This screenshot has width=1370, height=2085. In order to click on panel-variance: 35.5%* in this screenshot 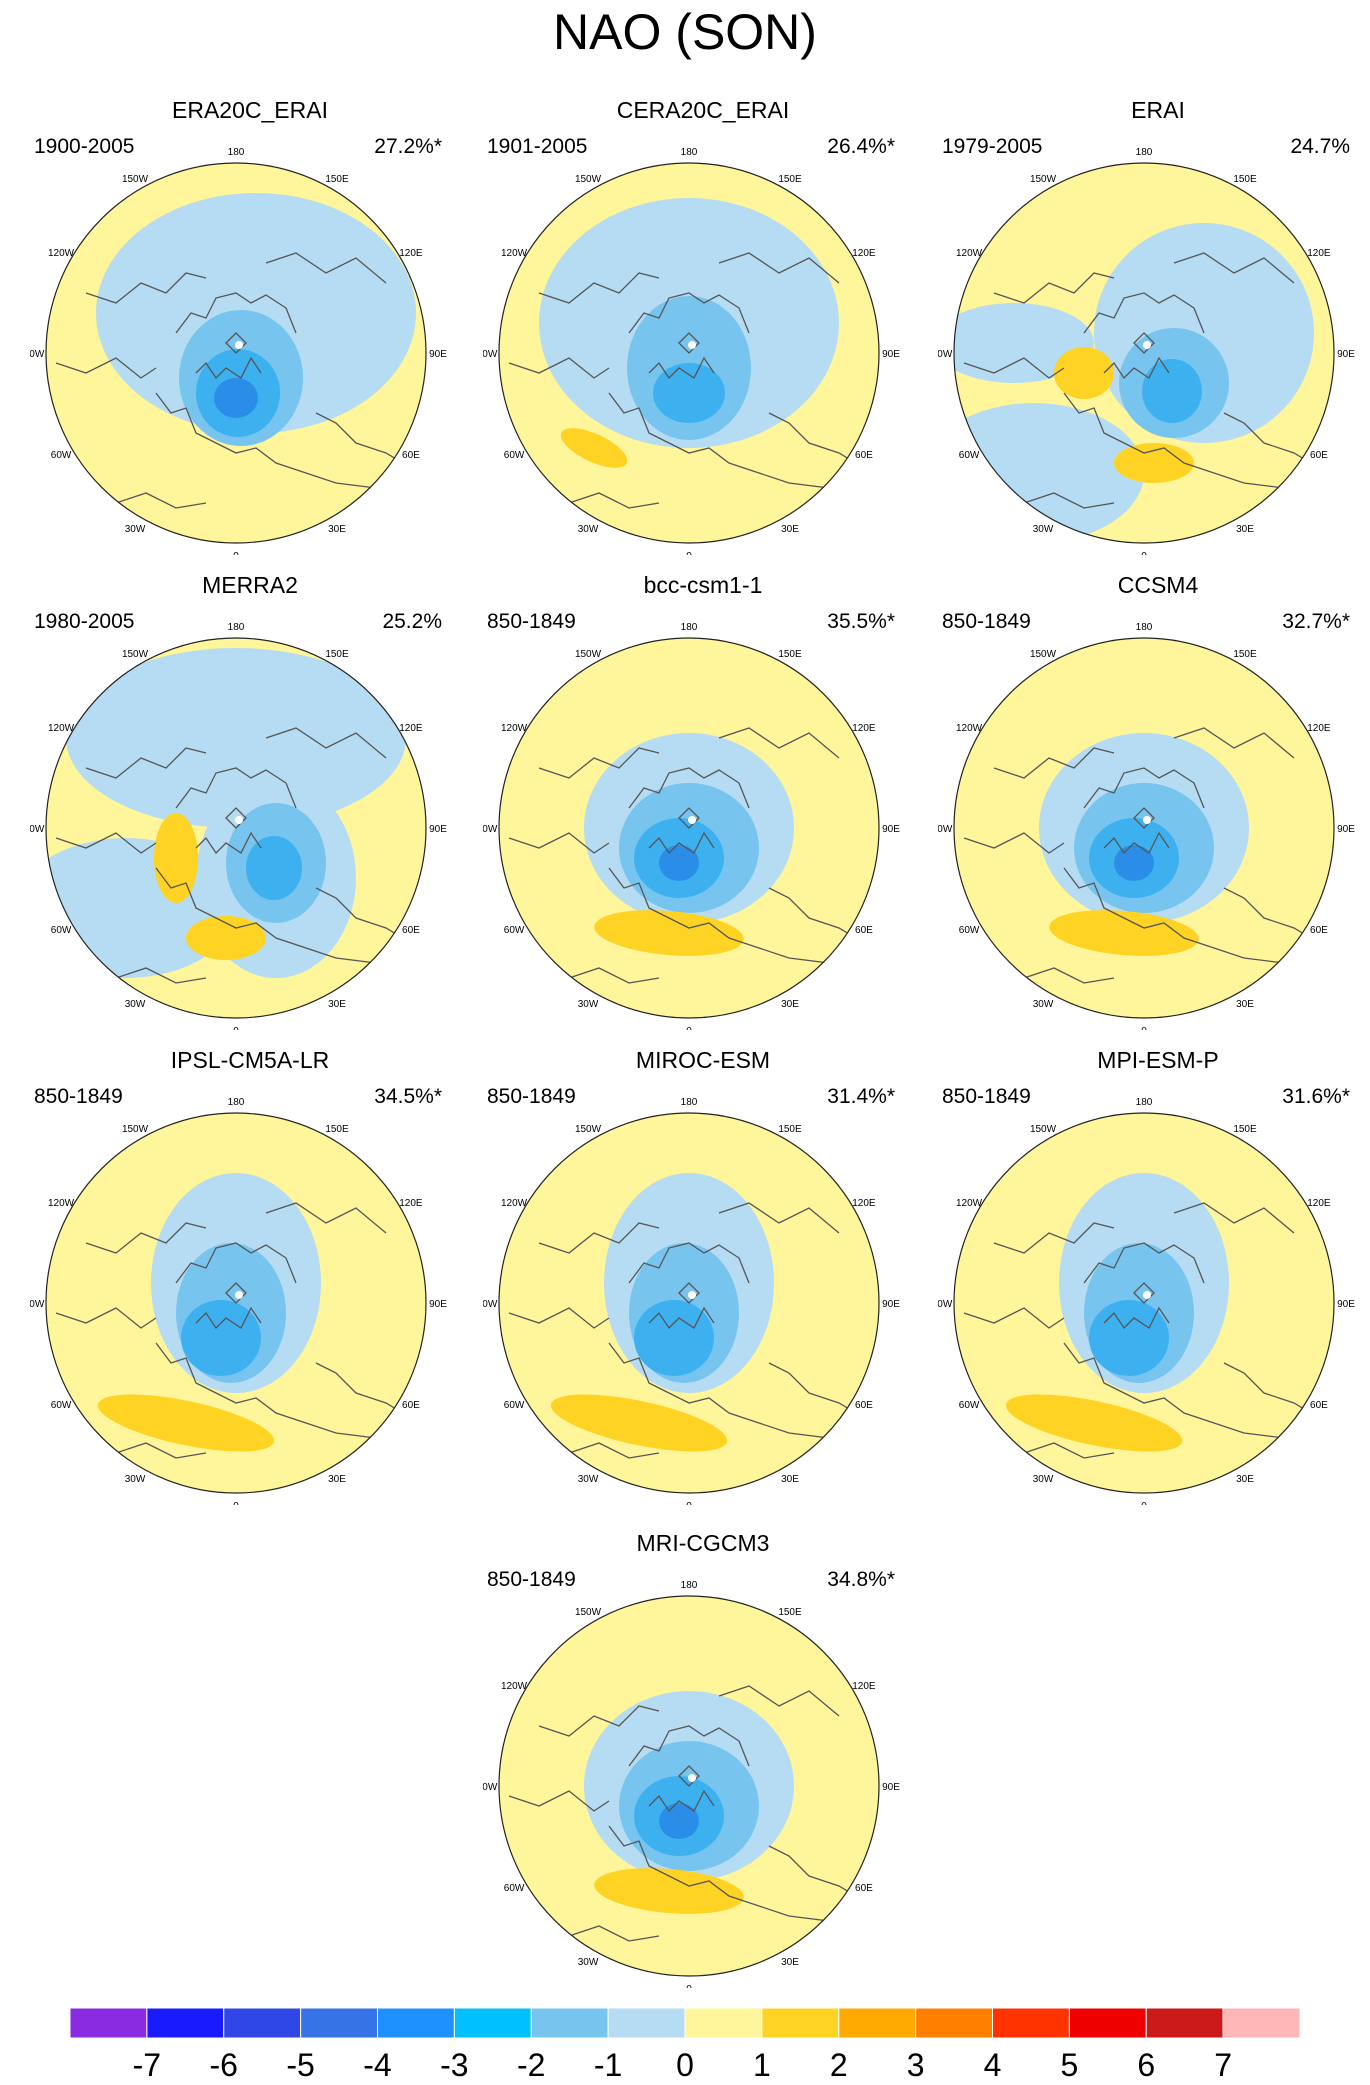, I will do `click(861, 621)`.